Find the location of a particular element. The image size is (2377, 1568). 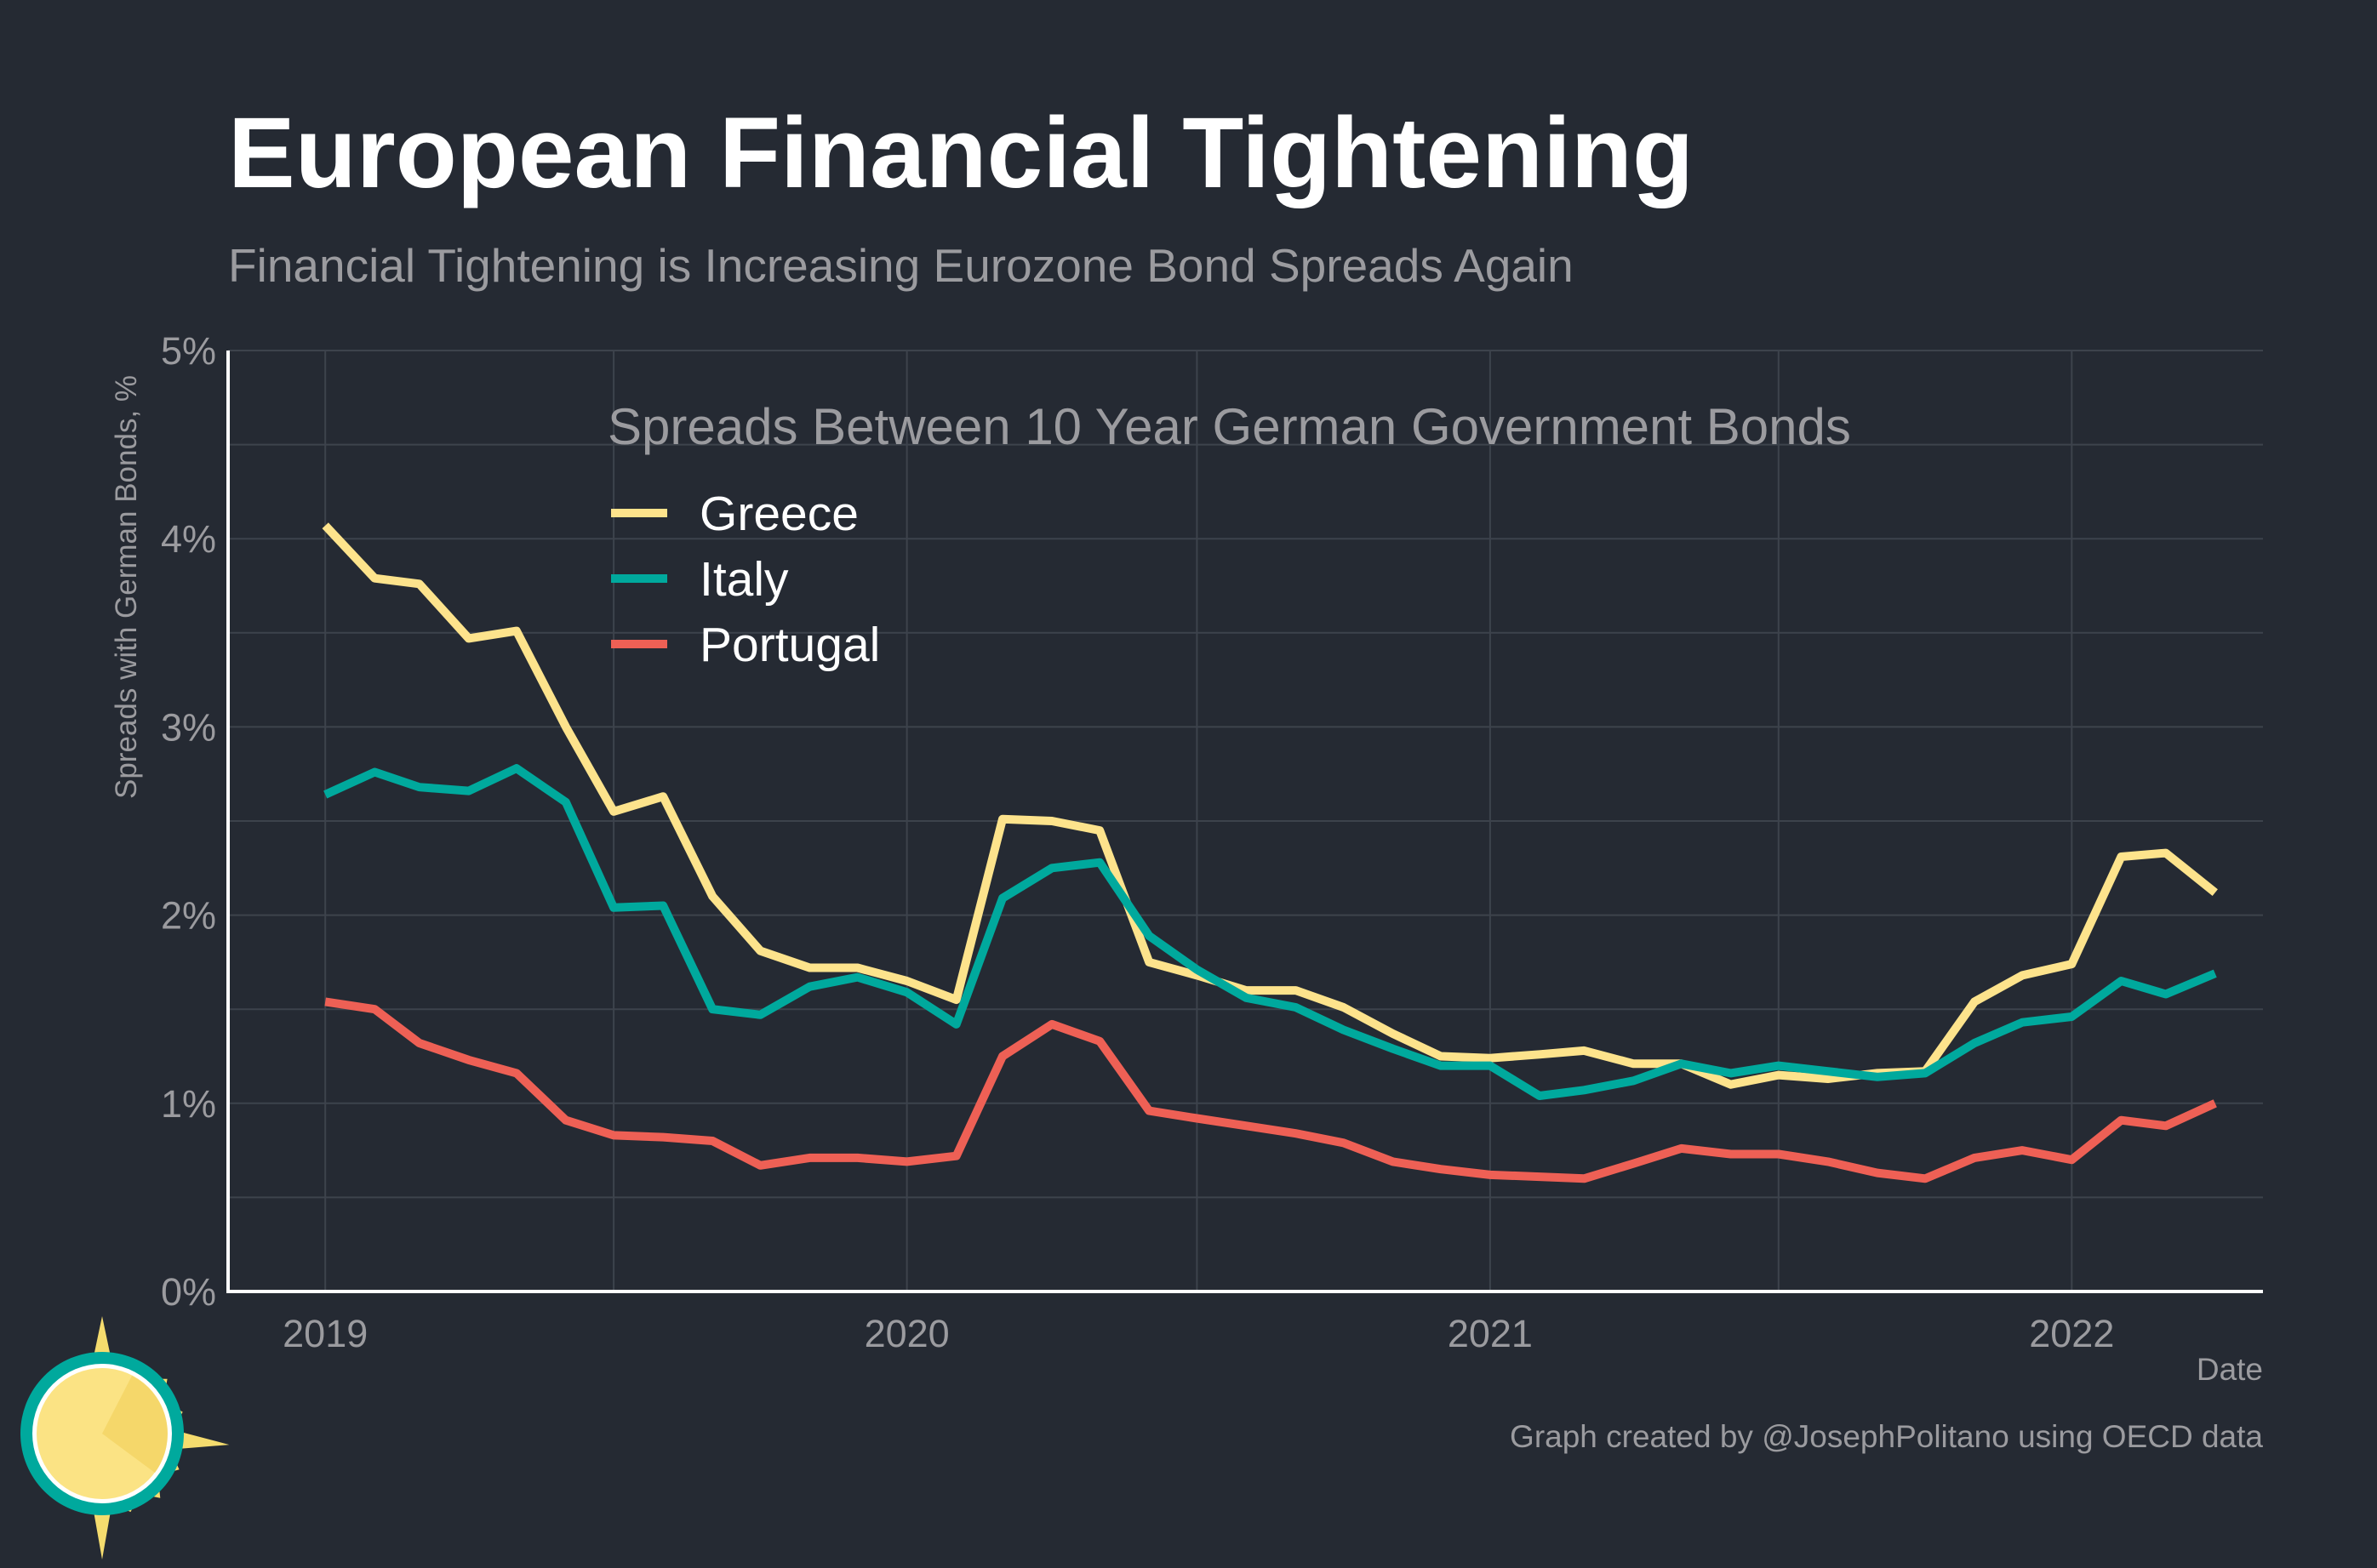

y-tick-label: 0% is located at coordinates (188, 1292).